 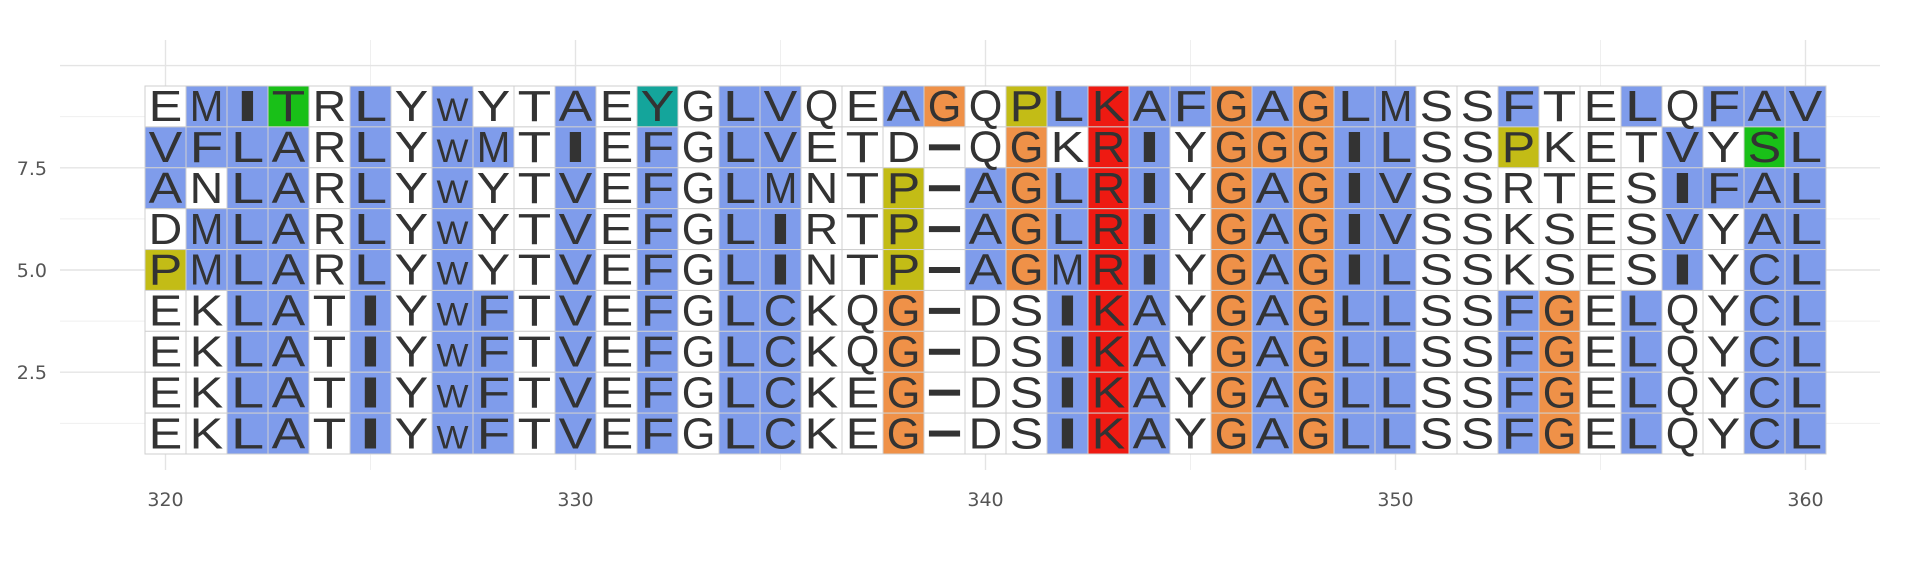 I want to click on residue-letter: W, so click(x=453, y=355).